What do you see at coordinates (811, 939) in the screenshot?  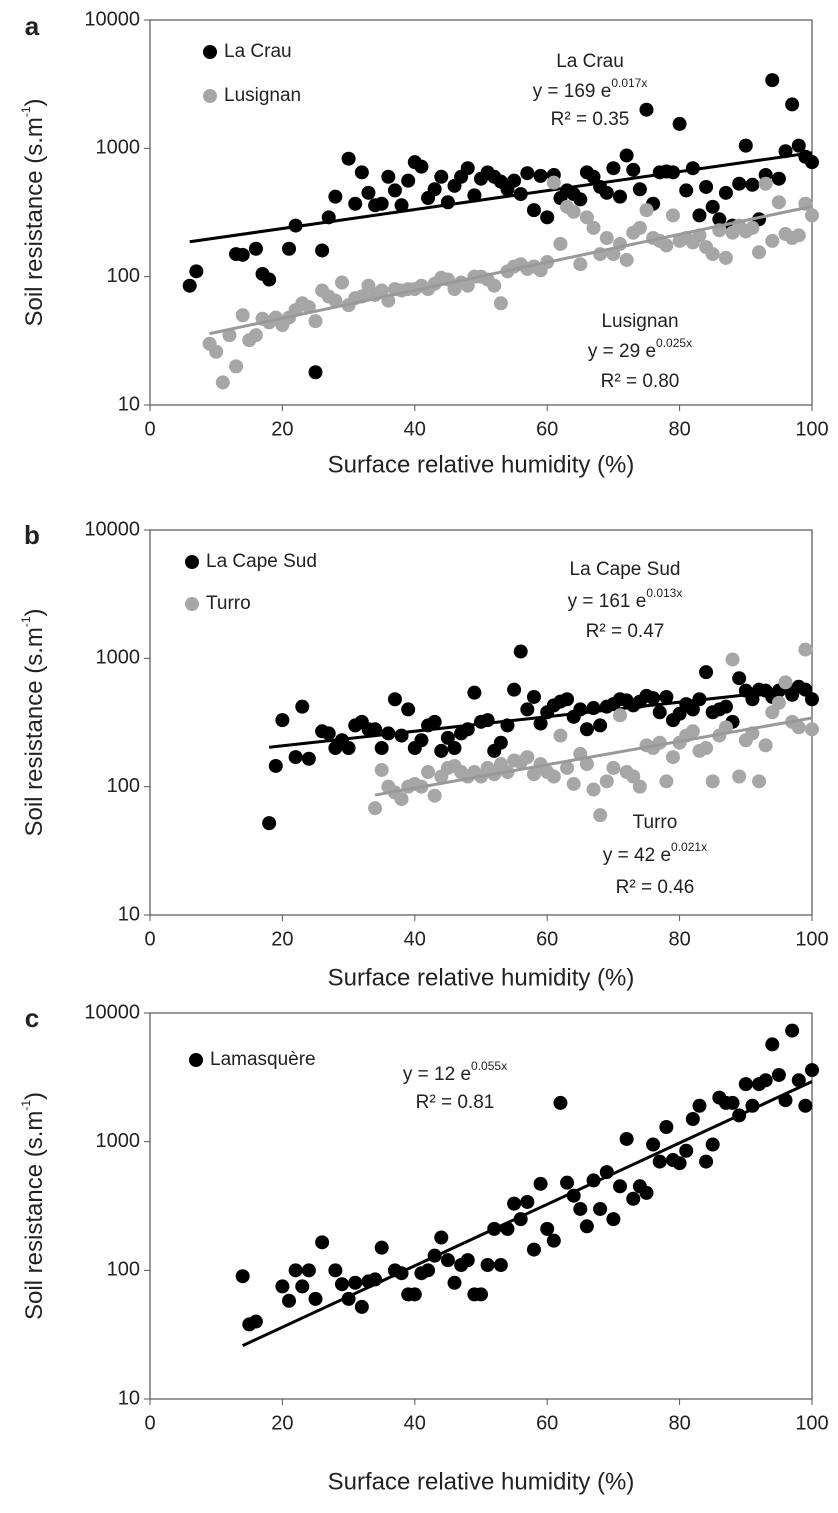 I see `x-tick-label: 100` at bounding box center [811, 939].